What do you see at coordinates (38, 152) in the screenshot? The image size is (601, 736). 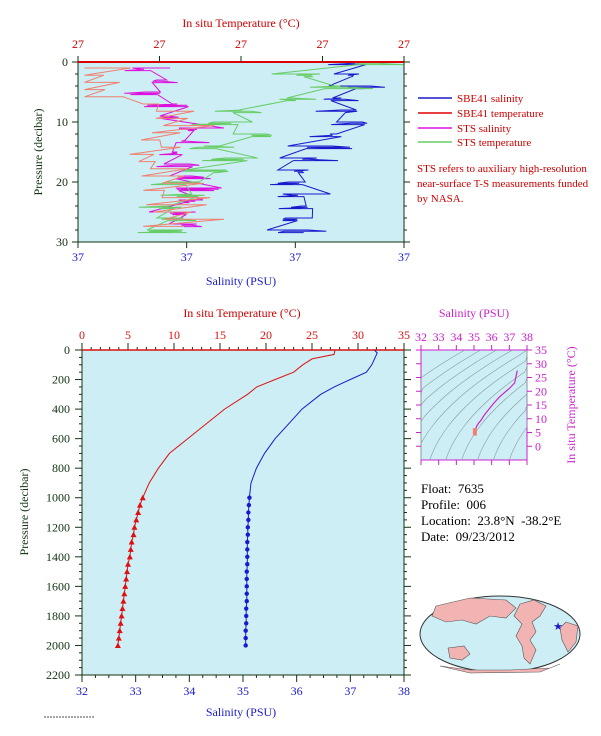 I see `top-panel-left-axis-title: Pressure (decibar)` at bounding box center [38, 152].